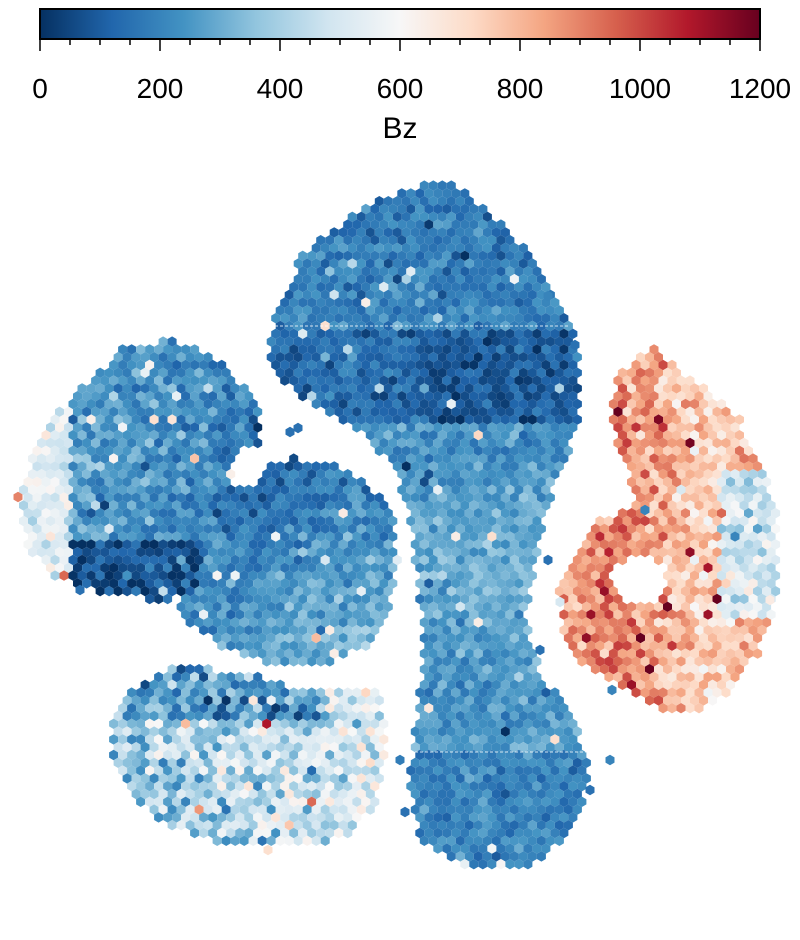 The height and width of the screenshot is (940, 800). Describe the element at coordinates (612, 690) in the screenshot. I see `hex-cell-outlier` at that location.